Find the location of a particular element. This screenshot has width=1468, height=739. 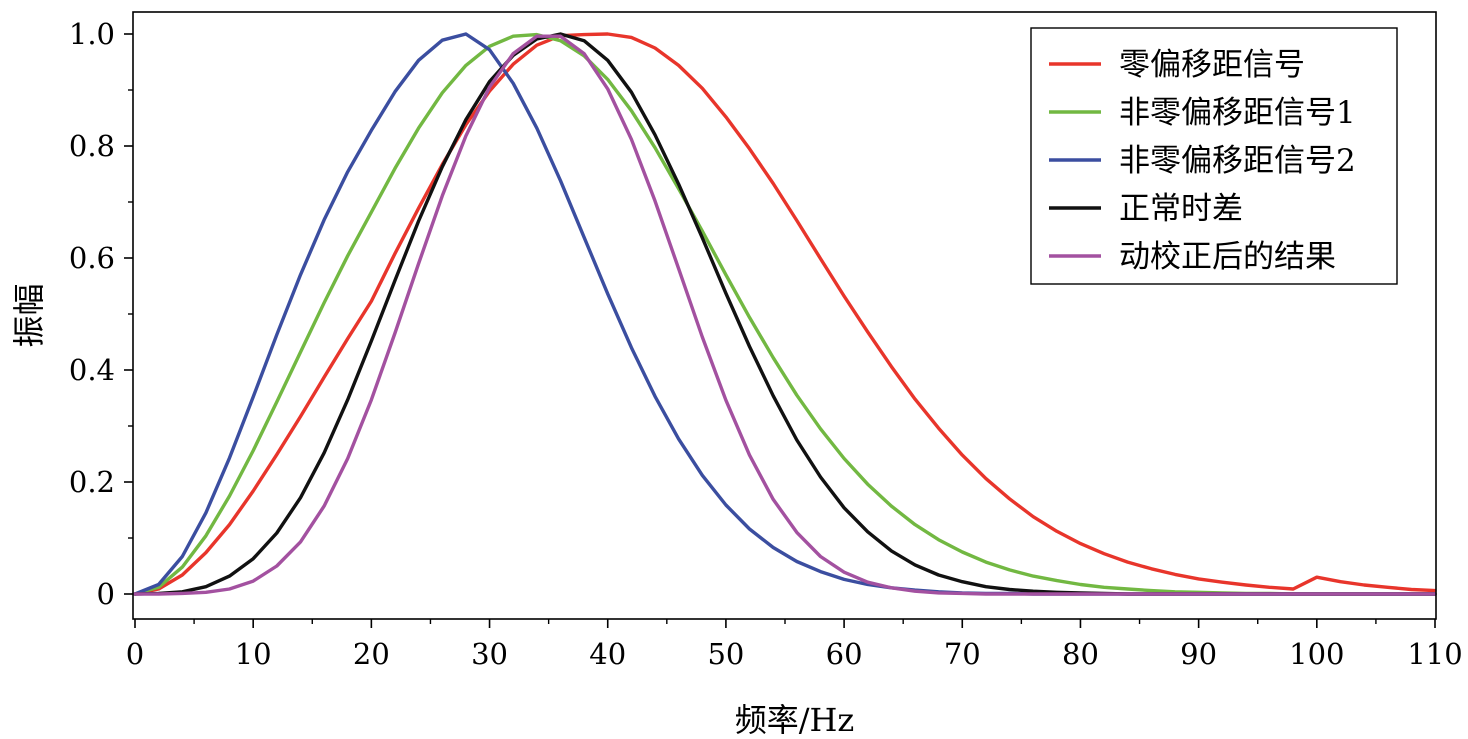

x-tick-label: 110 is located at coordinates (1434, 654).